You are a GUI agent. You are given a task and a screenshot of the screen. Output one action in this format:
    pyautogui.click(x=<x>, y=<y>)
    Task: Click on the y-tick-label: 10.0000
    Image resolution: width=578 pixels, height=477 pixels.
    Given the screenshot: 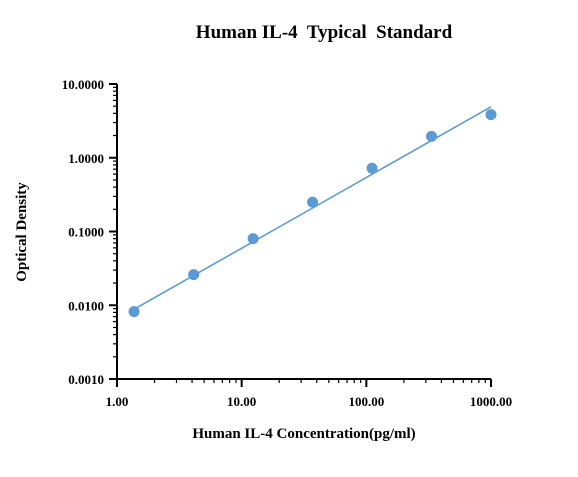 What is the action you would take?
    pyautogui.click(x=83, y=84)
    